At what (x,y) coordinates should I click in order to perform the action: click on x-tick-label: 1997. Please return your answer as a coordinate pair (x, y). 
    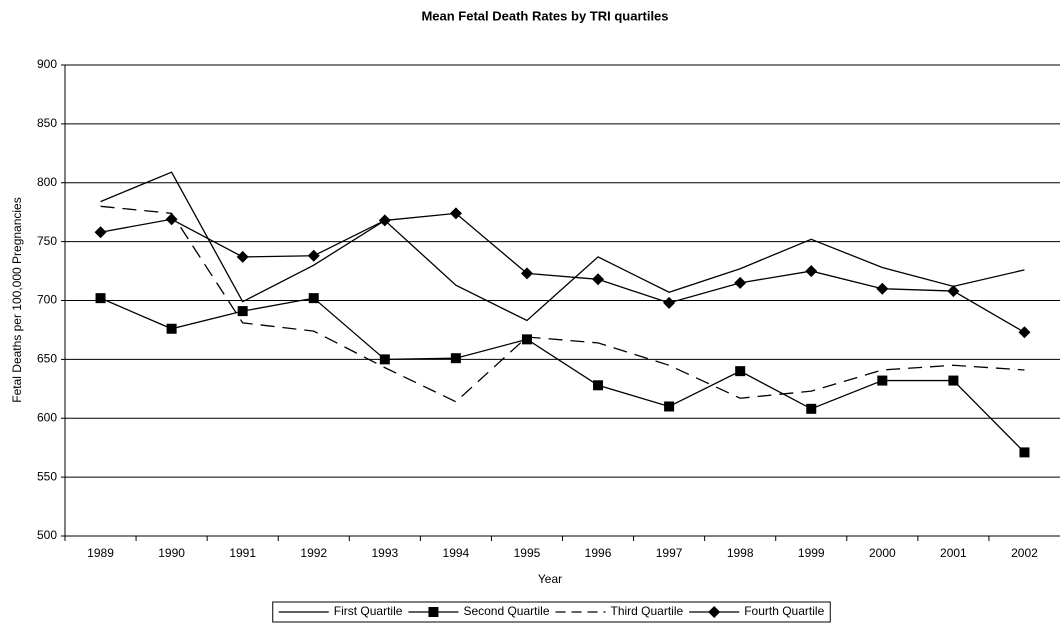
    Looking at the image, I should click on (669, 553).